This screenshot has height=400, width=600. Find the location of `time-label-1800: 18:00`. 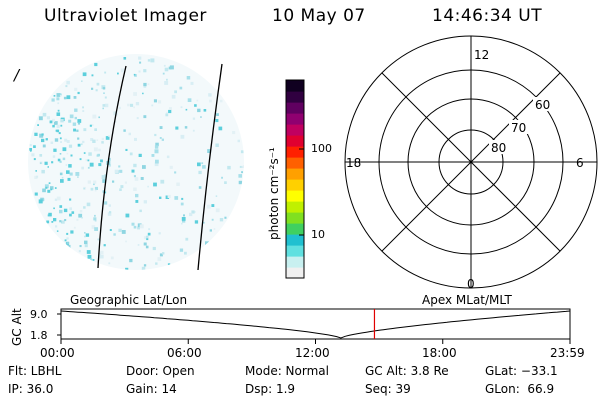

time-label-1800: 18:00 is located at coordinates (439, 353).